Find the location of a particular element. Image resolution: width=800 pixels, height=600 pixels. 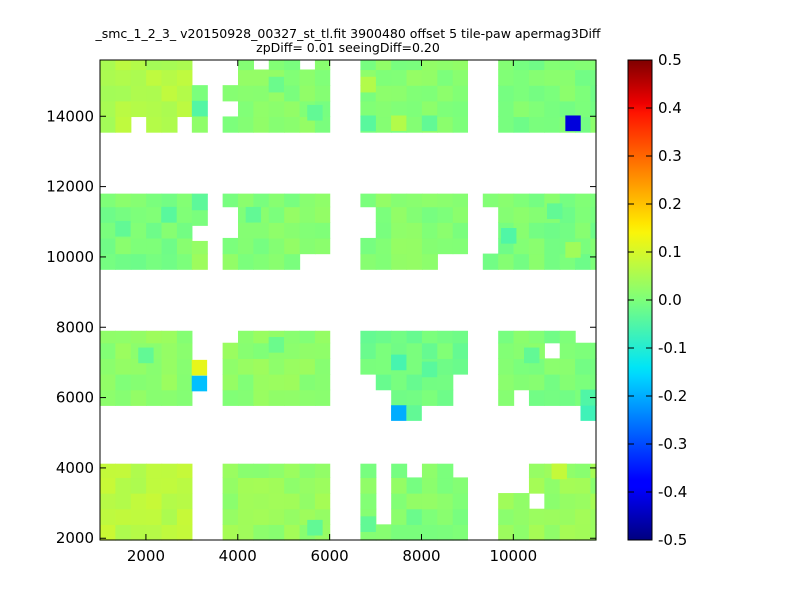

colorbar-tick-label: 0.1 is located at coordinates (670, 252).